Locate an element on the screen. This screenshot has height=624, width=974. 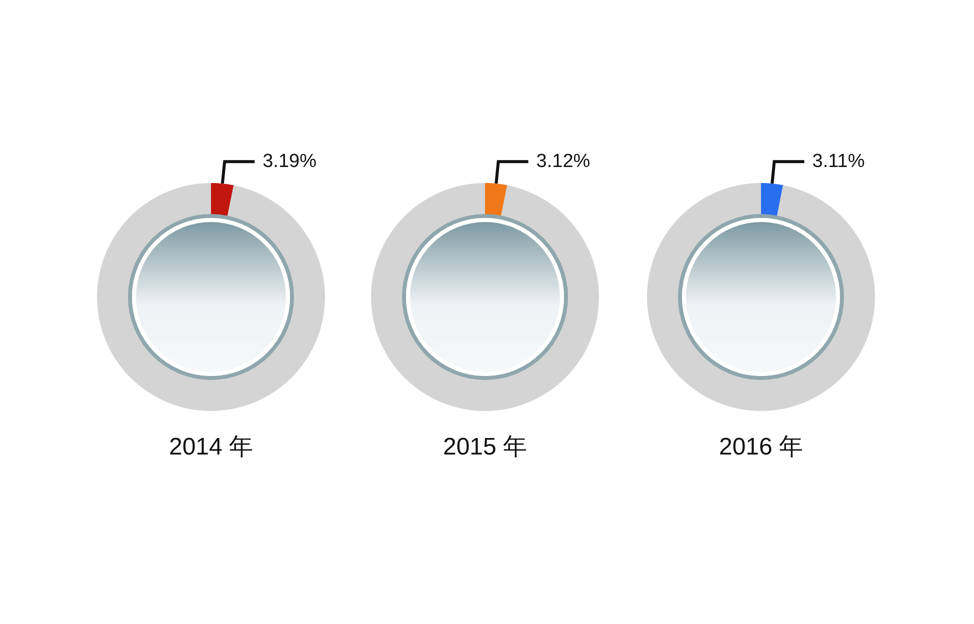
text: 2014 年 is located at coordinates (211, 447).